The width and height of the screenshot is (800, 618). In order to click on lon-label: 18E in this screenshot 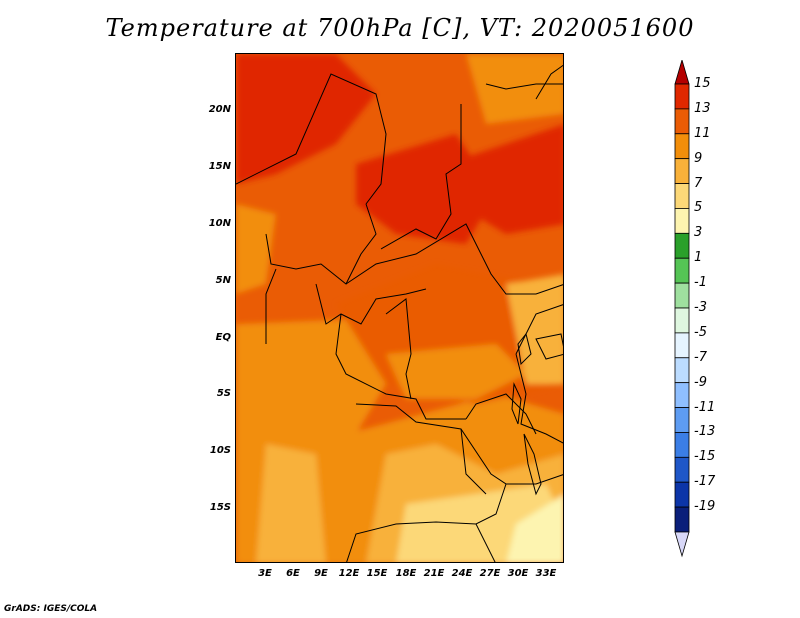, I will do `click(406, 573)`.